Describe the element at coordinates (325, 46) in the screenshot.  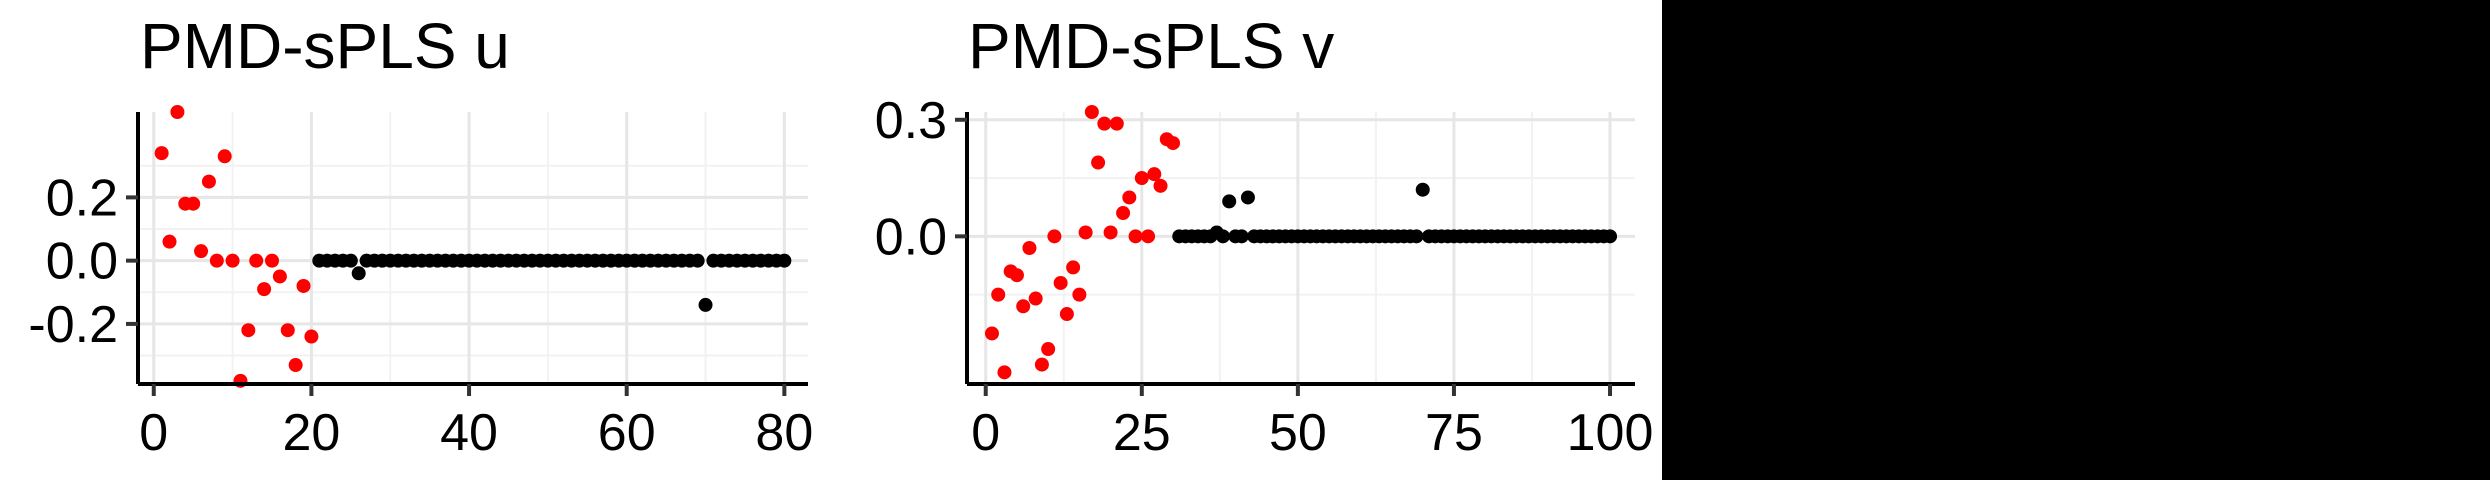
I see `chart-title-u: PMD-sPLS u` at that location.